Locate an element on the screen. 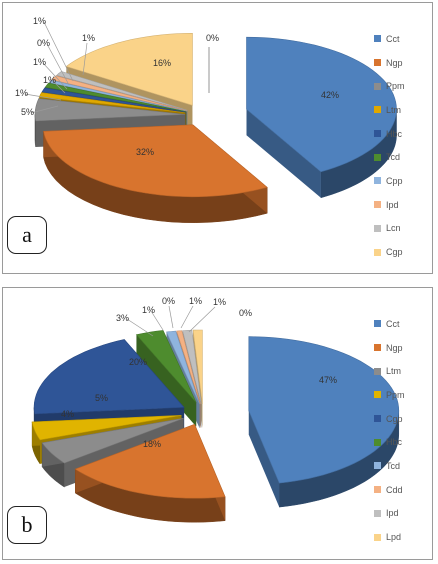 This screenshot has height=564, width=438. legend-label: Ltm is located at coordinates (394, 109).